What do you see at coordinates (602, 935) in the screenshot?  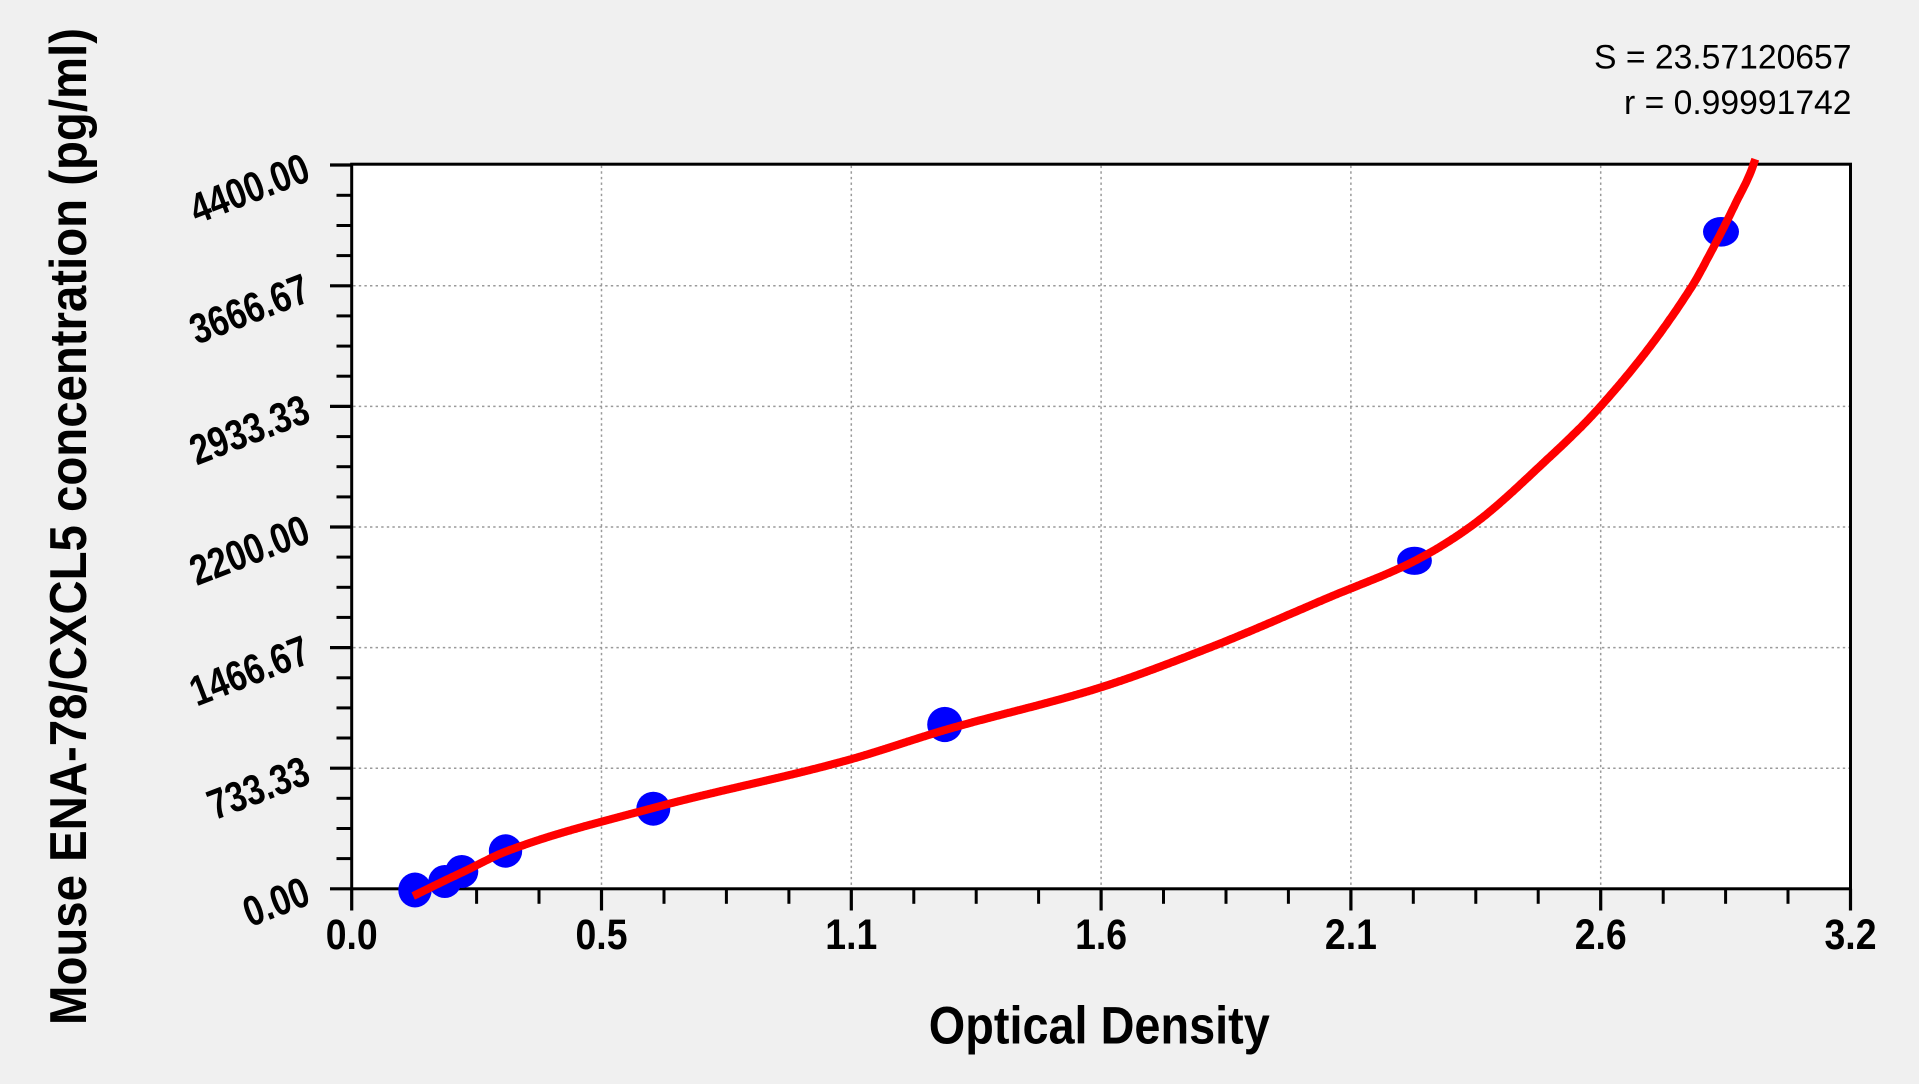 I see `svg-text: 0.5` at bounding box center [602, 935].